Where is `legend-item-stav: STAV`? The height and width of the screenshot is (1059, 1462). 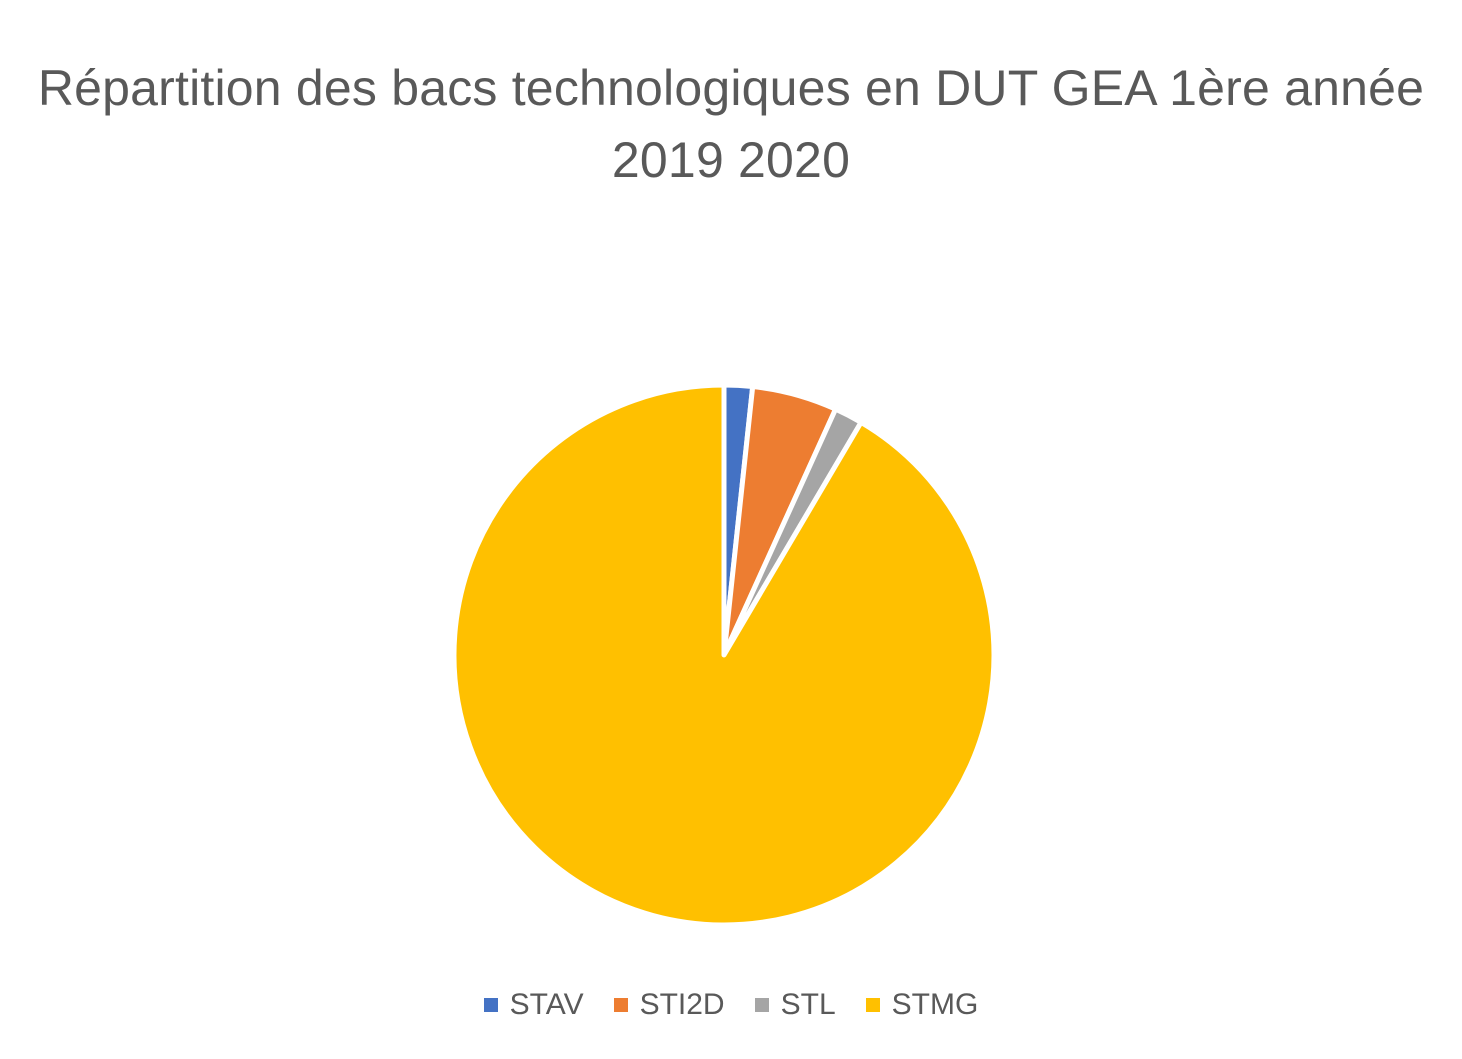 legend-item-stav: STAV is located at coordinates (533, 1005).